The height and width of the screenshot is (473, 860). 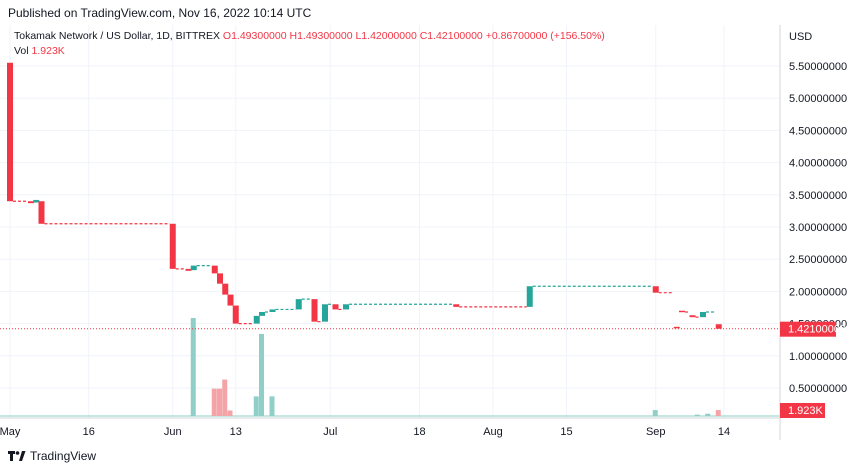 I want to click on price-tick-label: 3.50000000, so click(x=818, y=196).